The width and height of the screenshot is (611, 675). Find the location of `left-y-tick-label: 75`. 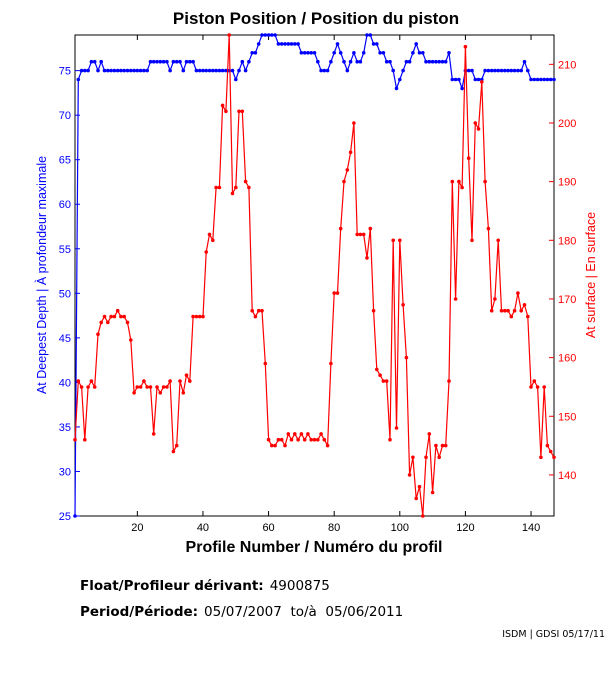

left-y-tick-label: 75 is located at coordinates (65, 72).